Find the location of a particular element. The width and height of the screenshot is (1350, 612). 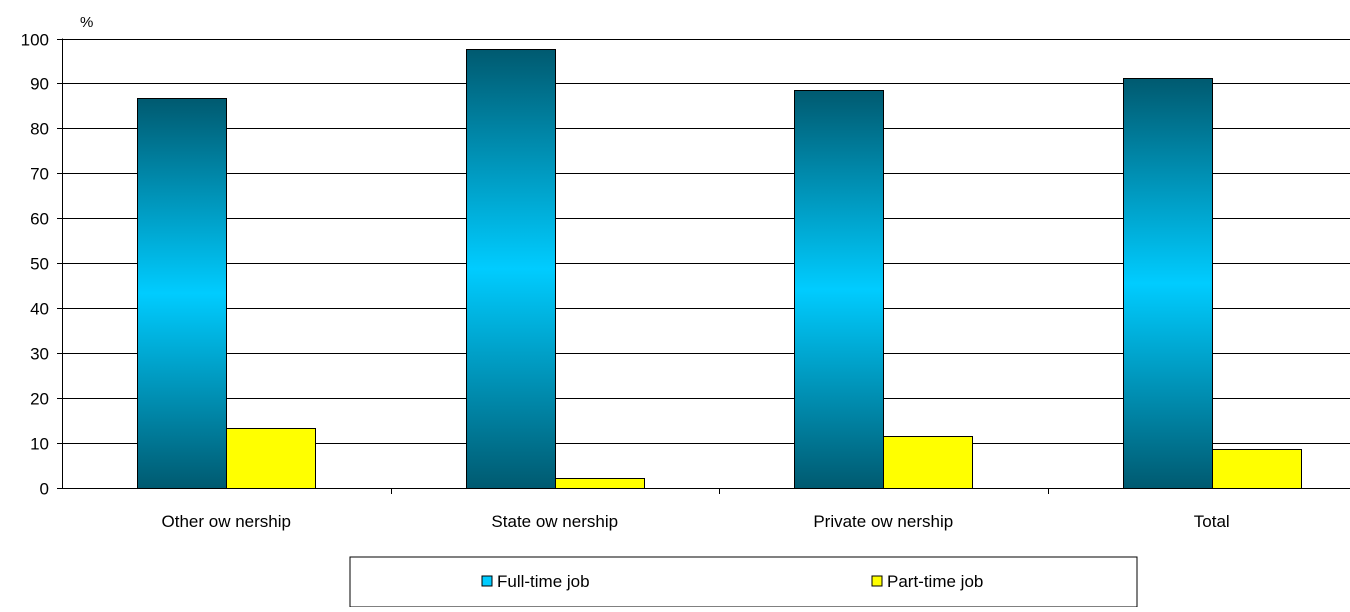

y-tick-labels: 0 10 20 30 40 50 60 70 80 90 100 is located at coordinates (35, 265).